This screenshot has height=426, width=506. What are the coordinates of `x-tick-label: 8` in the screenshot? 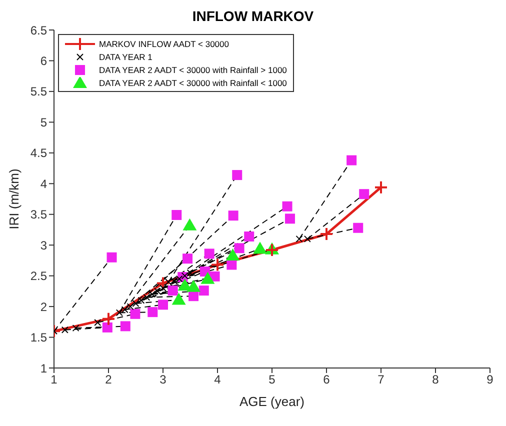 It's located at (436, 379).